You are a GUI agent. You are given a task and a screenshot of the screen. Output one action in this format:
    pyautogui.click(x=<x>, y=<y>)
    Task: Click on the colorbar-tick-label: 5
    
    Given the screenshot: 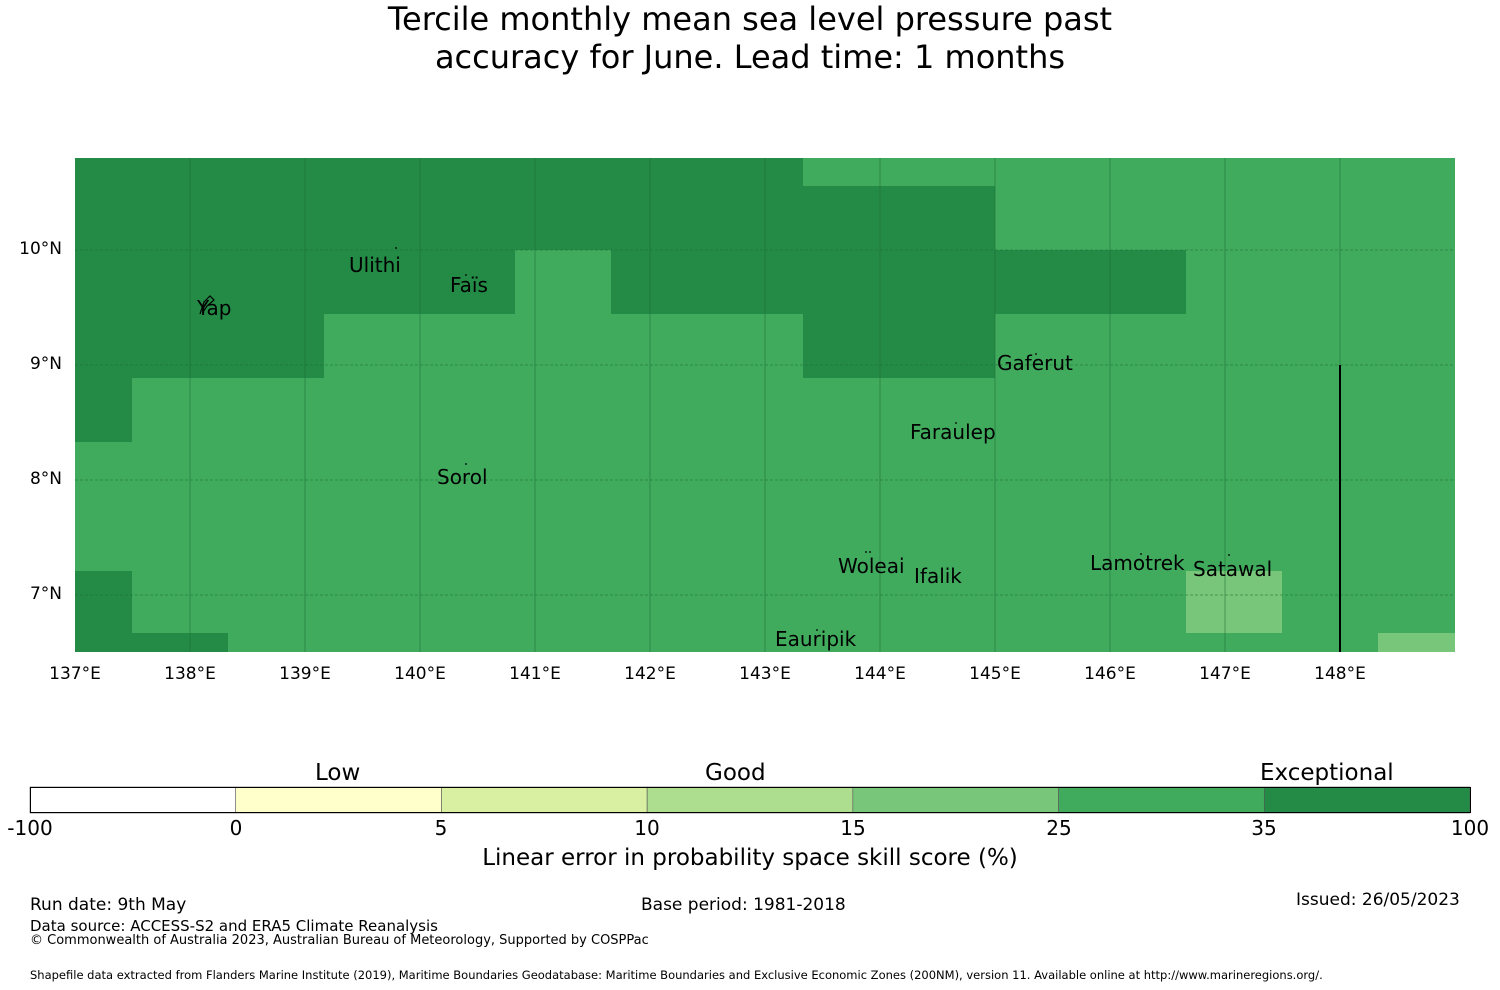 What is the action you would take?
    pyautogui.click(x=441, y=828)
    